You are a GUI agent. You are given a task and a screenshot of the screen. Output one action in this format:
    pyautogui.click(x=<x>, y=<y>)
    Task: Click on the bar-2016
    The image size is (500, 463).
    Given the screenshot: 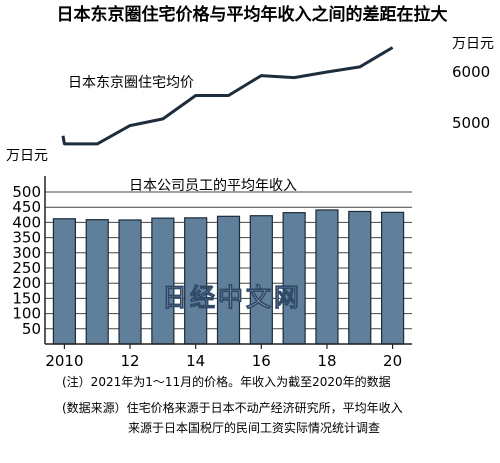 What is the action you would take?
    pyautogui.click(x=261, y=280)
    